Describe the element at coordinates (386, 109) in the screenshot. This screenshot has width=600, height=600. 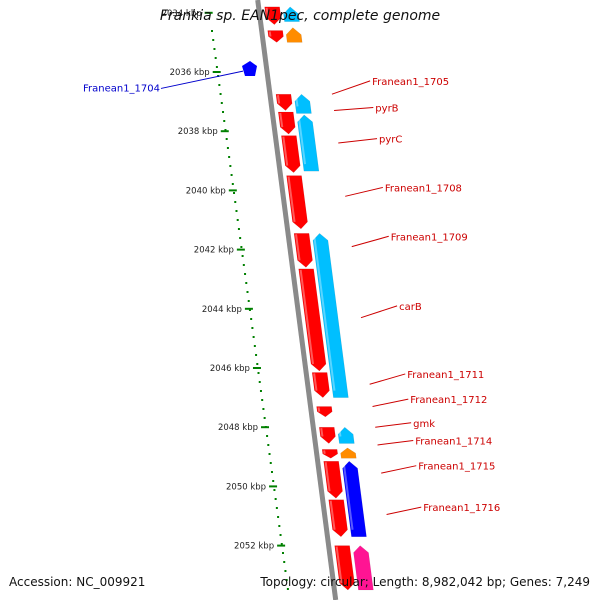
I see `gene-label: pyrB` at that location.